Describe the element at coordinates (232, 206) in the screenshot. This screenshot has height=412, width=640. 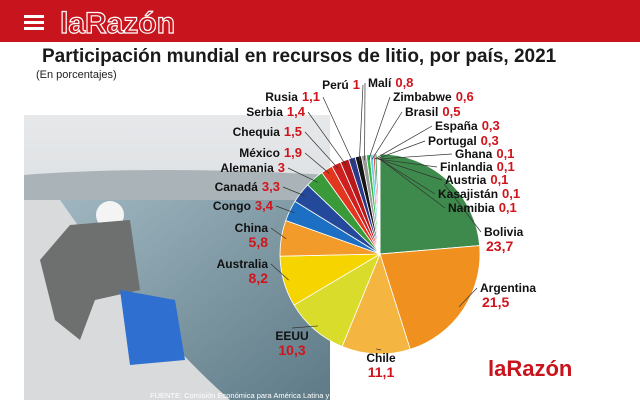
I see `slice-label: Congo` at that location.